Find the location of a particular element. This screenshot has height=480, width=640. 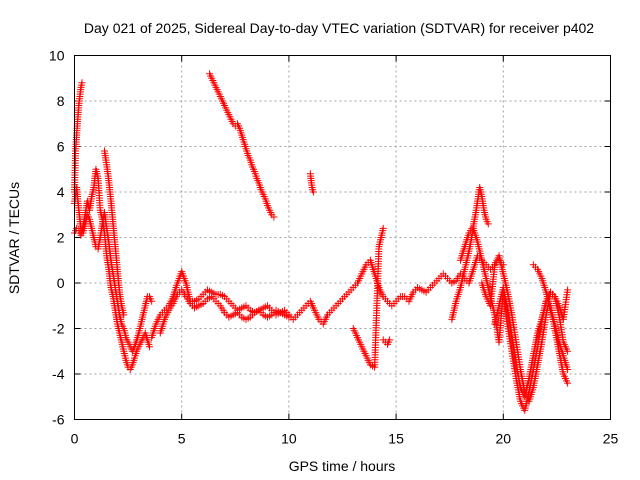

y-tick-label: -4 is located at coordinates (58, 374).